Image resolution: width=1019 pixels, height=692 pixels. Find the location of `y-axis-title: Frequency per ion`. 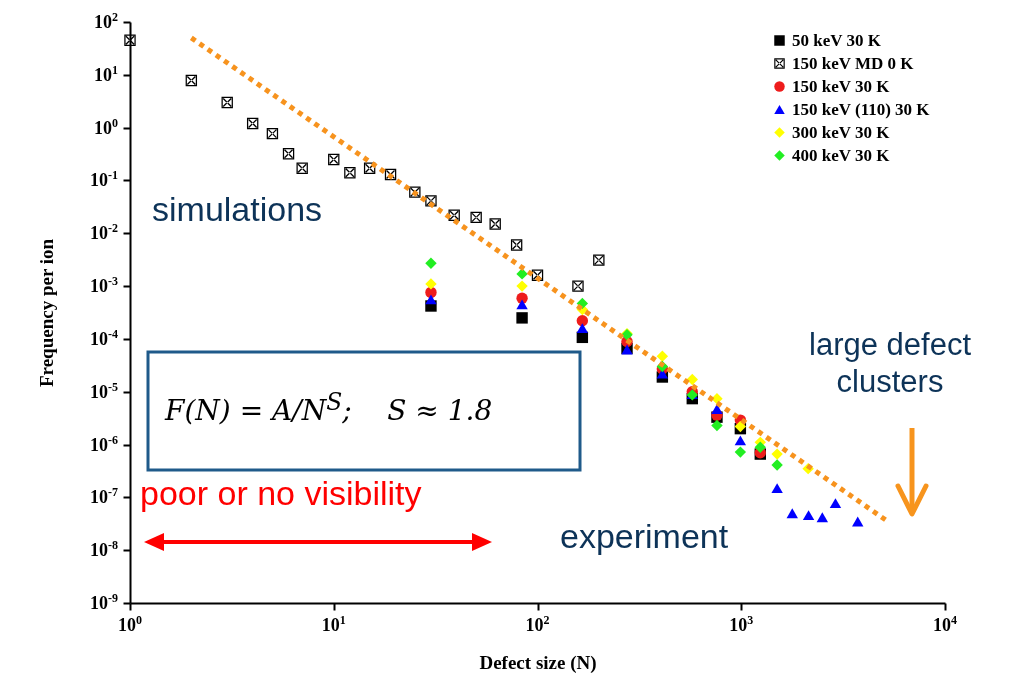

y-axis-title: Frequency per ion is located at coordinates (46, 313).